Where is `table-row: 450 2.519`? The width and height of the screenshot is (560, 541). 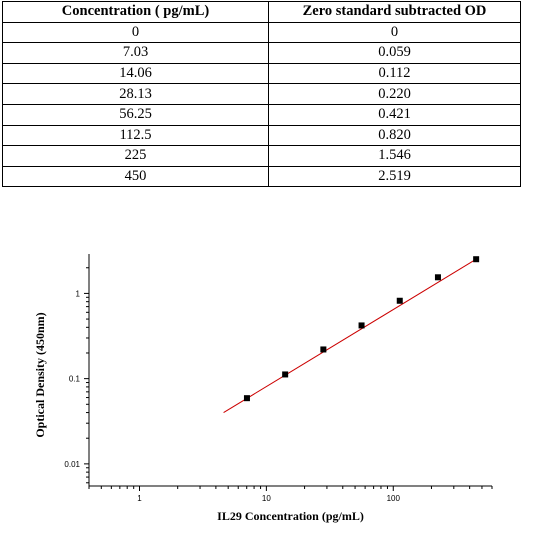
table-row: 450 2.519 is located at coordinates (261, 176).